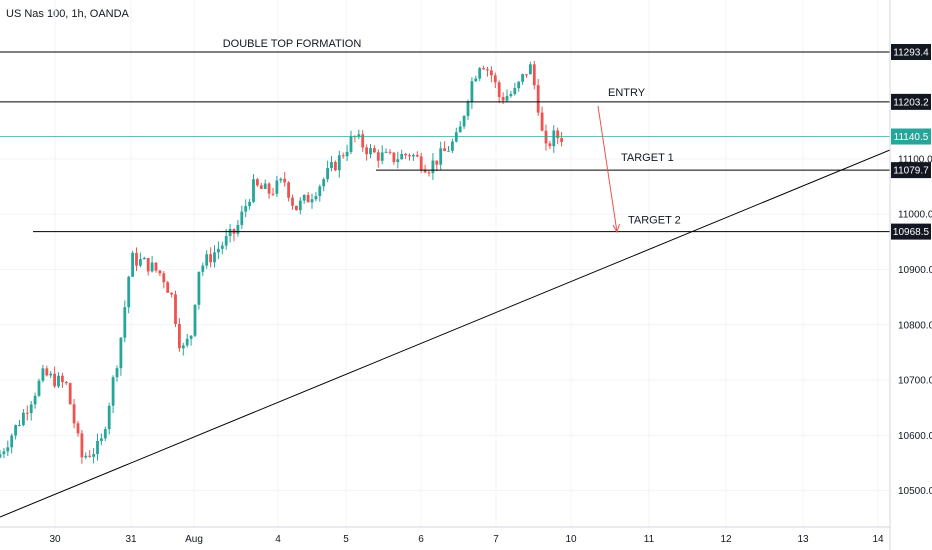 This screenshot has height=550, width=932. Describe the element at coordinates (915, 491) in the screenshot. I see `price-tick-label: 10500.0` at that location.